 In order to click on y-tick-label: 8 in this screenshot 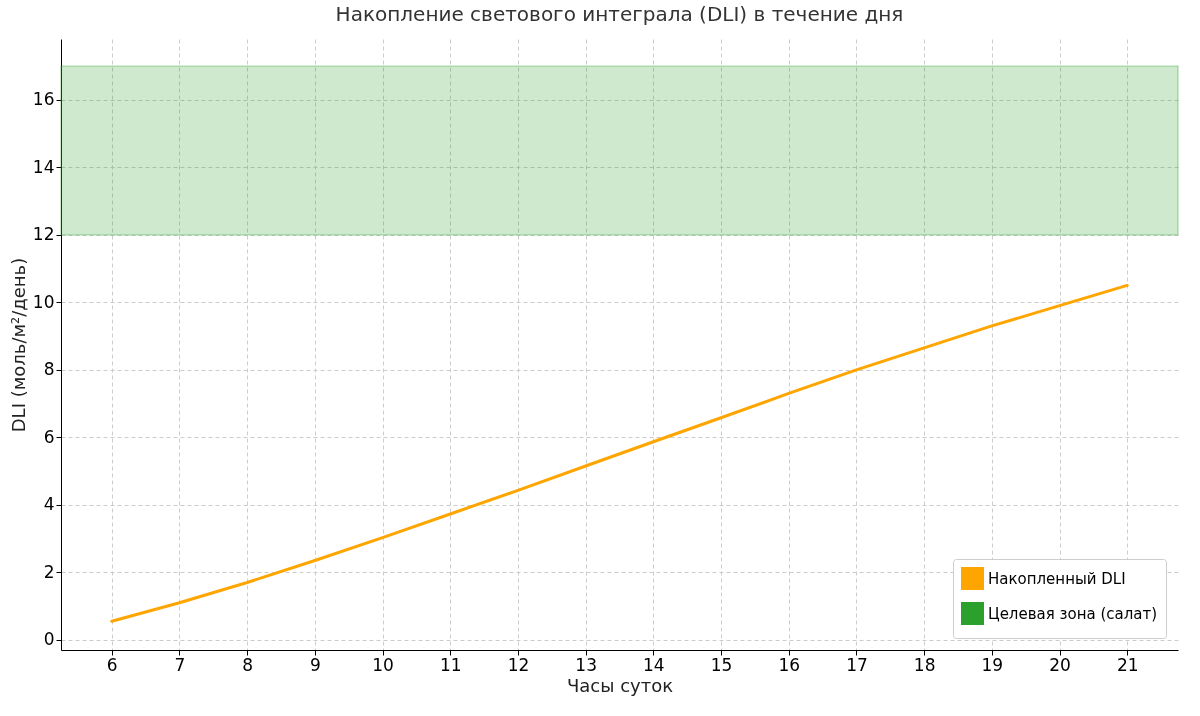, I will do `click(49, 369)`.